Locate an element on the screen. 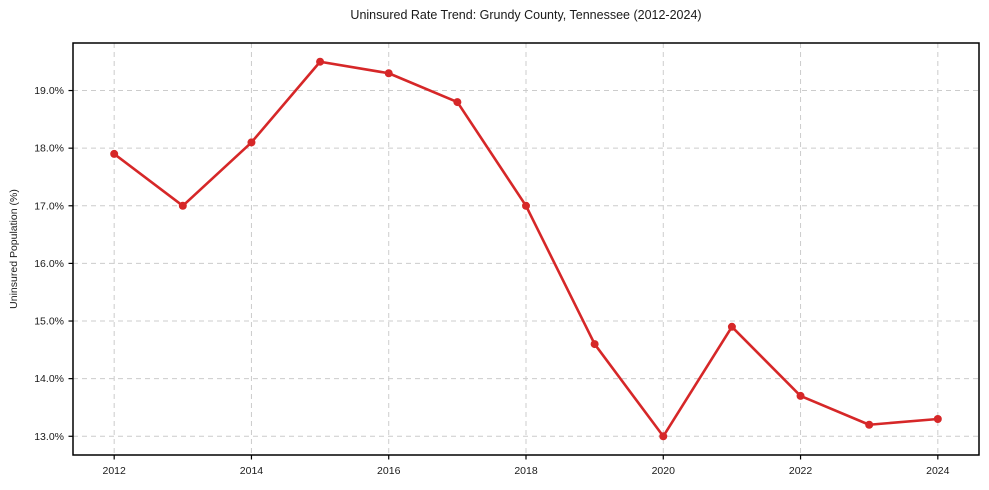  y-tick-label: 14.0% is located at coordinates (49, 379).